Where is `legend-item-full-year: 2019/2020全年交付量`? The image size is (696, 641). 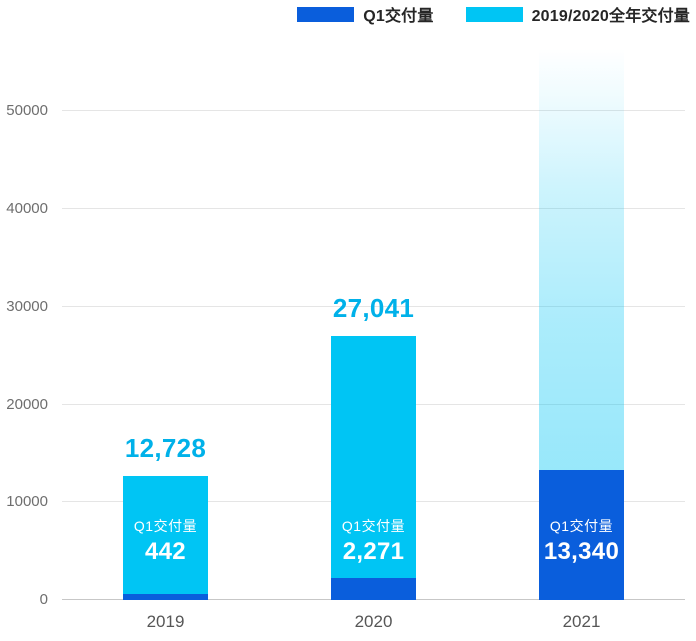 legend-item-full-year: 2019/2020全年交付量 is located at coordinates (577, 14).